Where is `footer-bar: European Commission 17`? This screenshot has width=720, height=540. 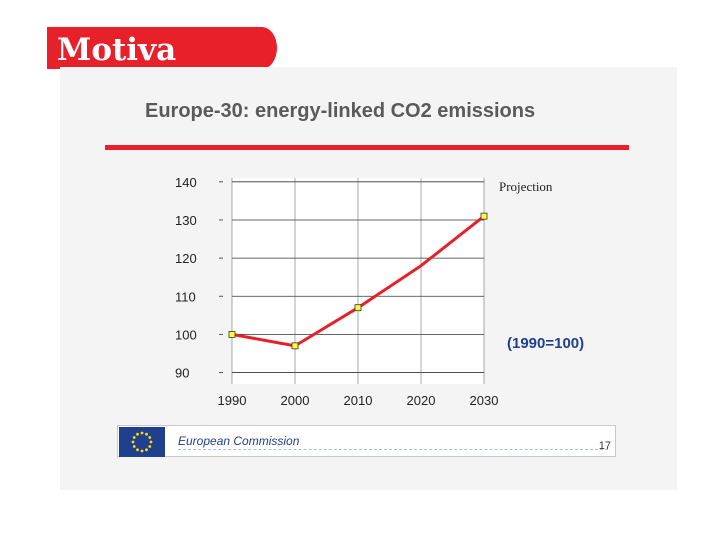 footer-bar: European Commission 17 is located at coordinates (366, 441).